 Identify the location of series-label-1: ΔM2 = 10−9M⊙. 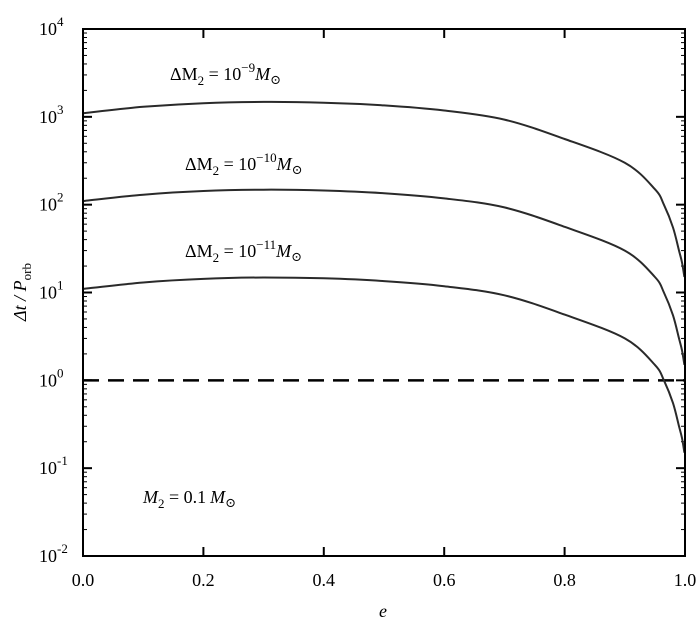
(225, 74).